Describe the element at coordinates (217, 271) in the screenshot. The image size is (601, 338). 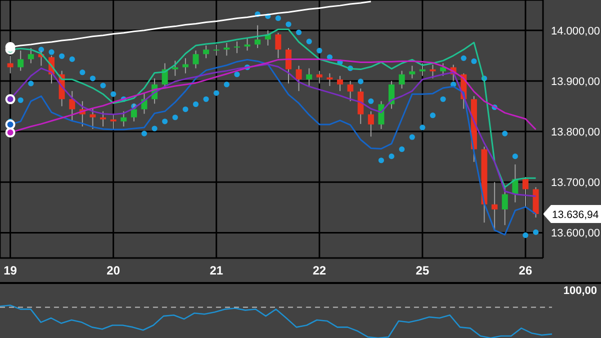
I see `x-tick-label: 21` at that location.